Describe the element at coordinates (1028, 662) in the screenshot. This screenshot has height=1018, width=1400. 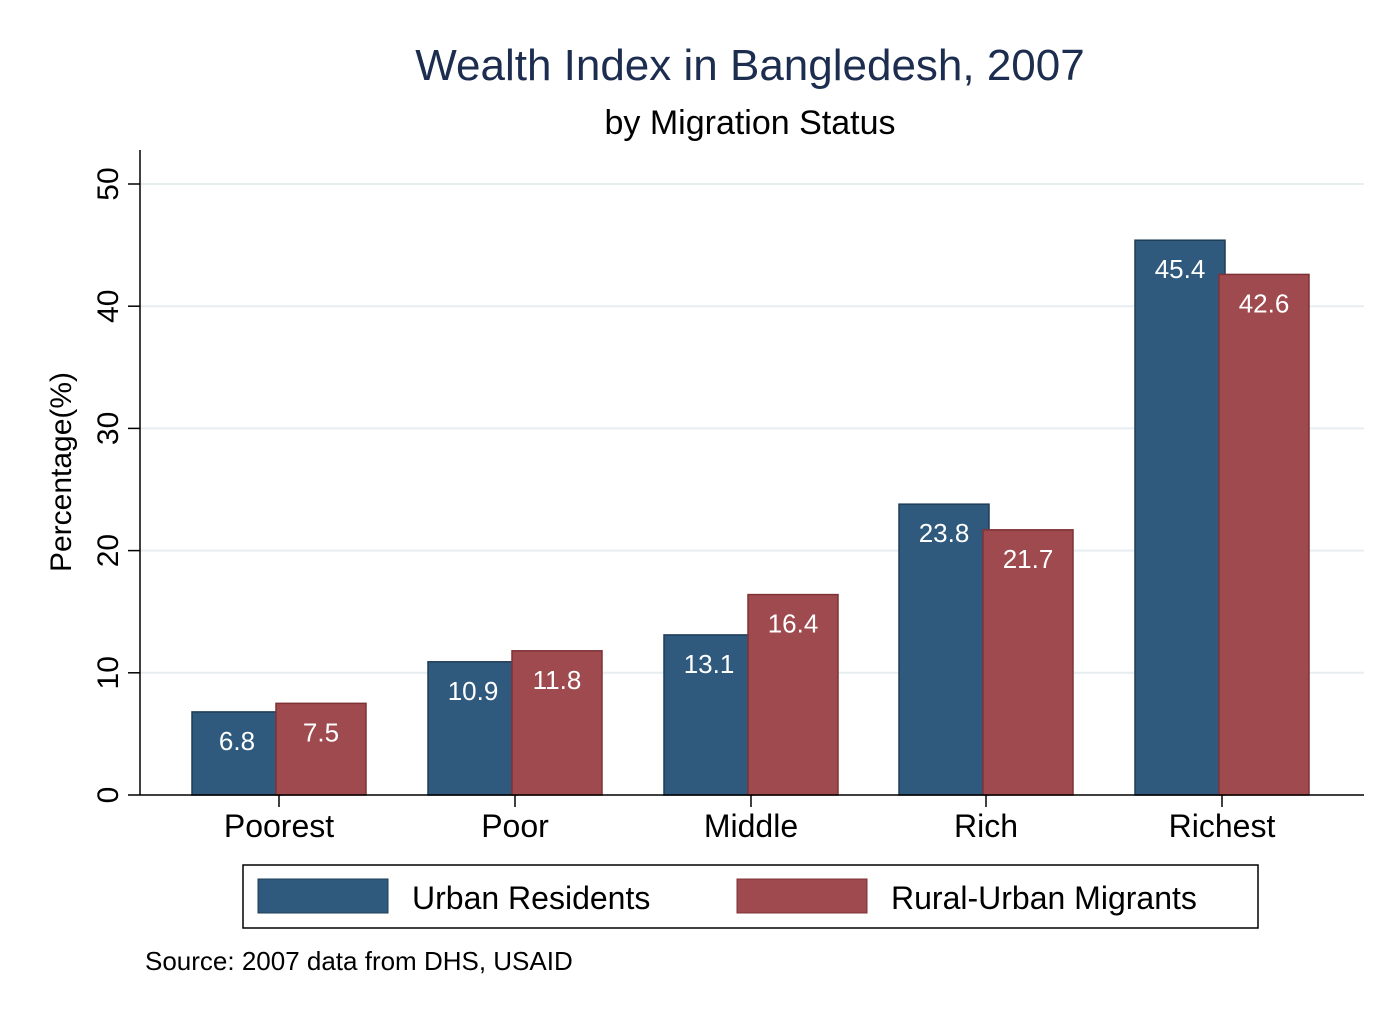
I see `bar-rural-urban-migrants-rich` at that location.